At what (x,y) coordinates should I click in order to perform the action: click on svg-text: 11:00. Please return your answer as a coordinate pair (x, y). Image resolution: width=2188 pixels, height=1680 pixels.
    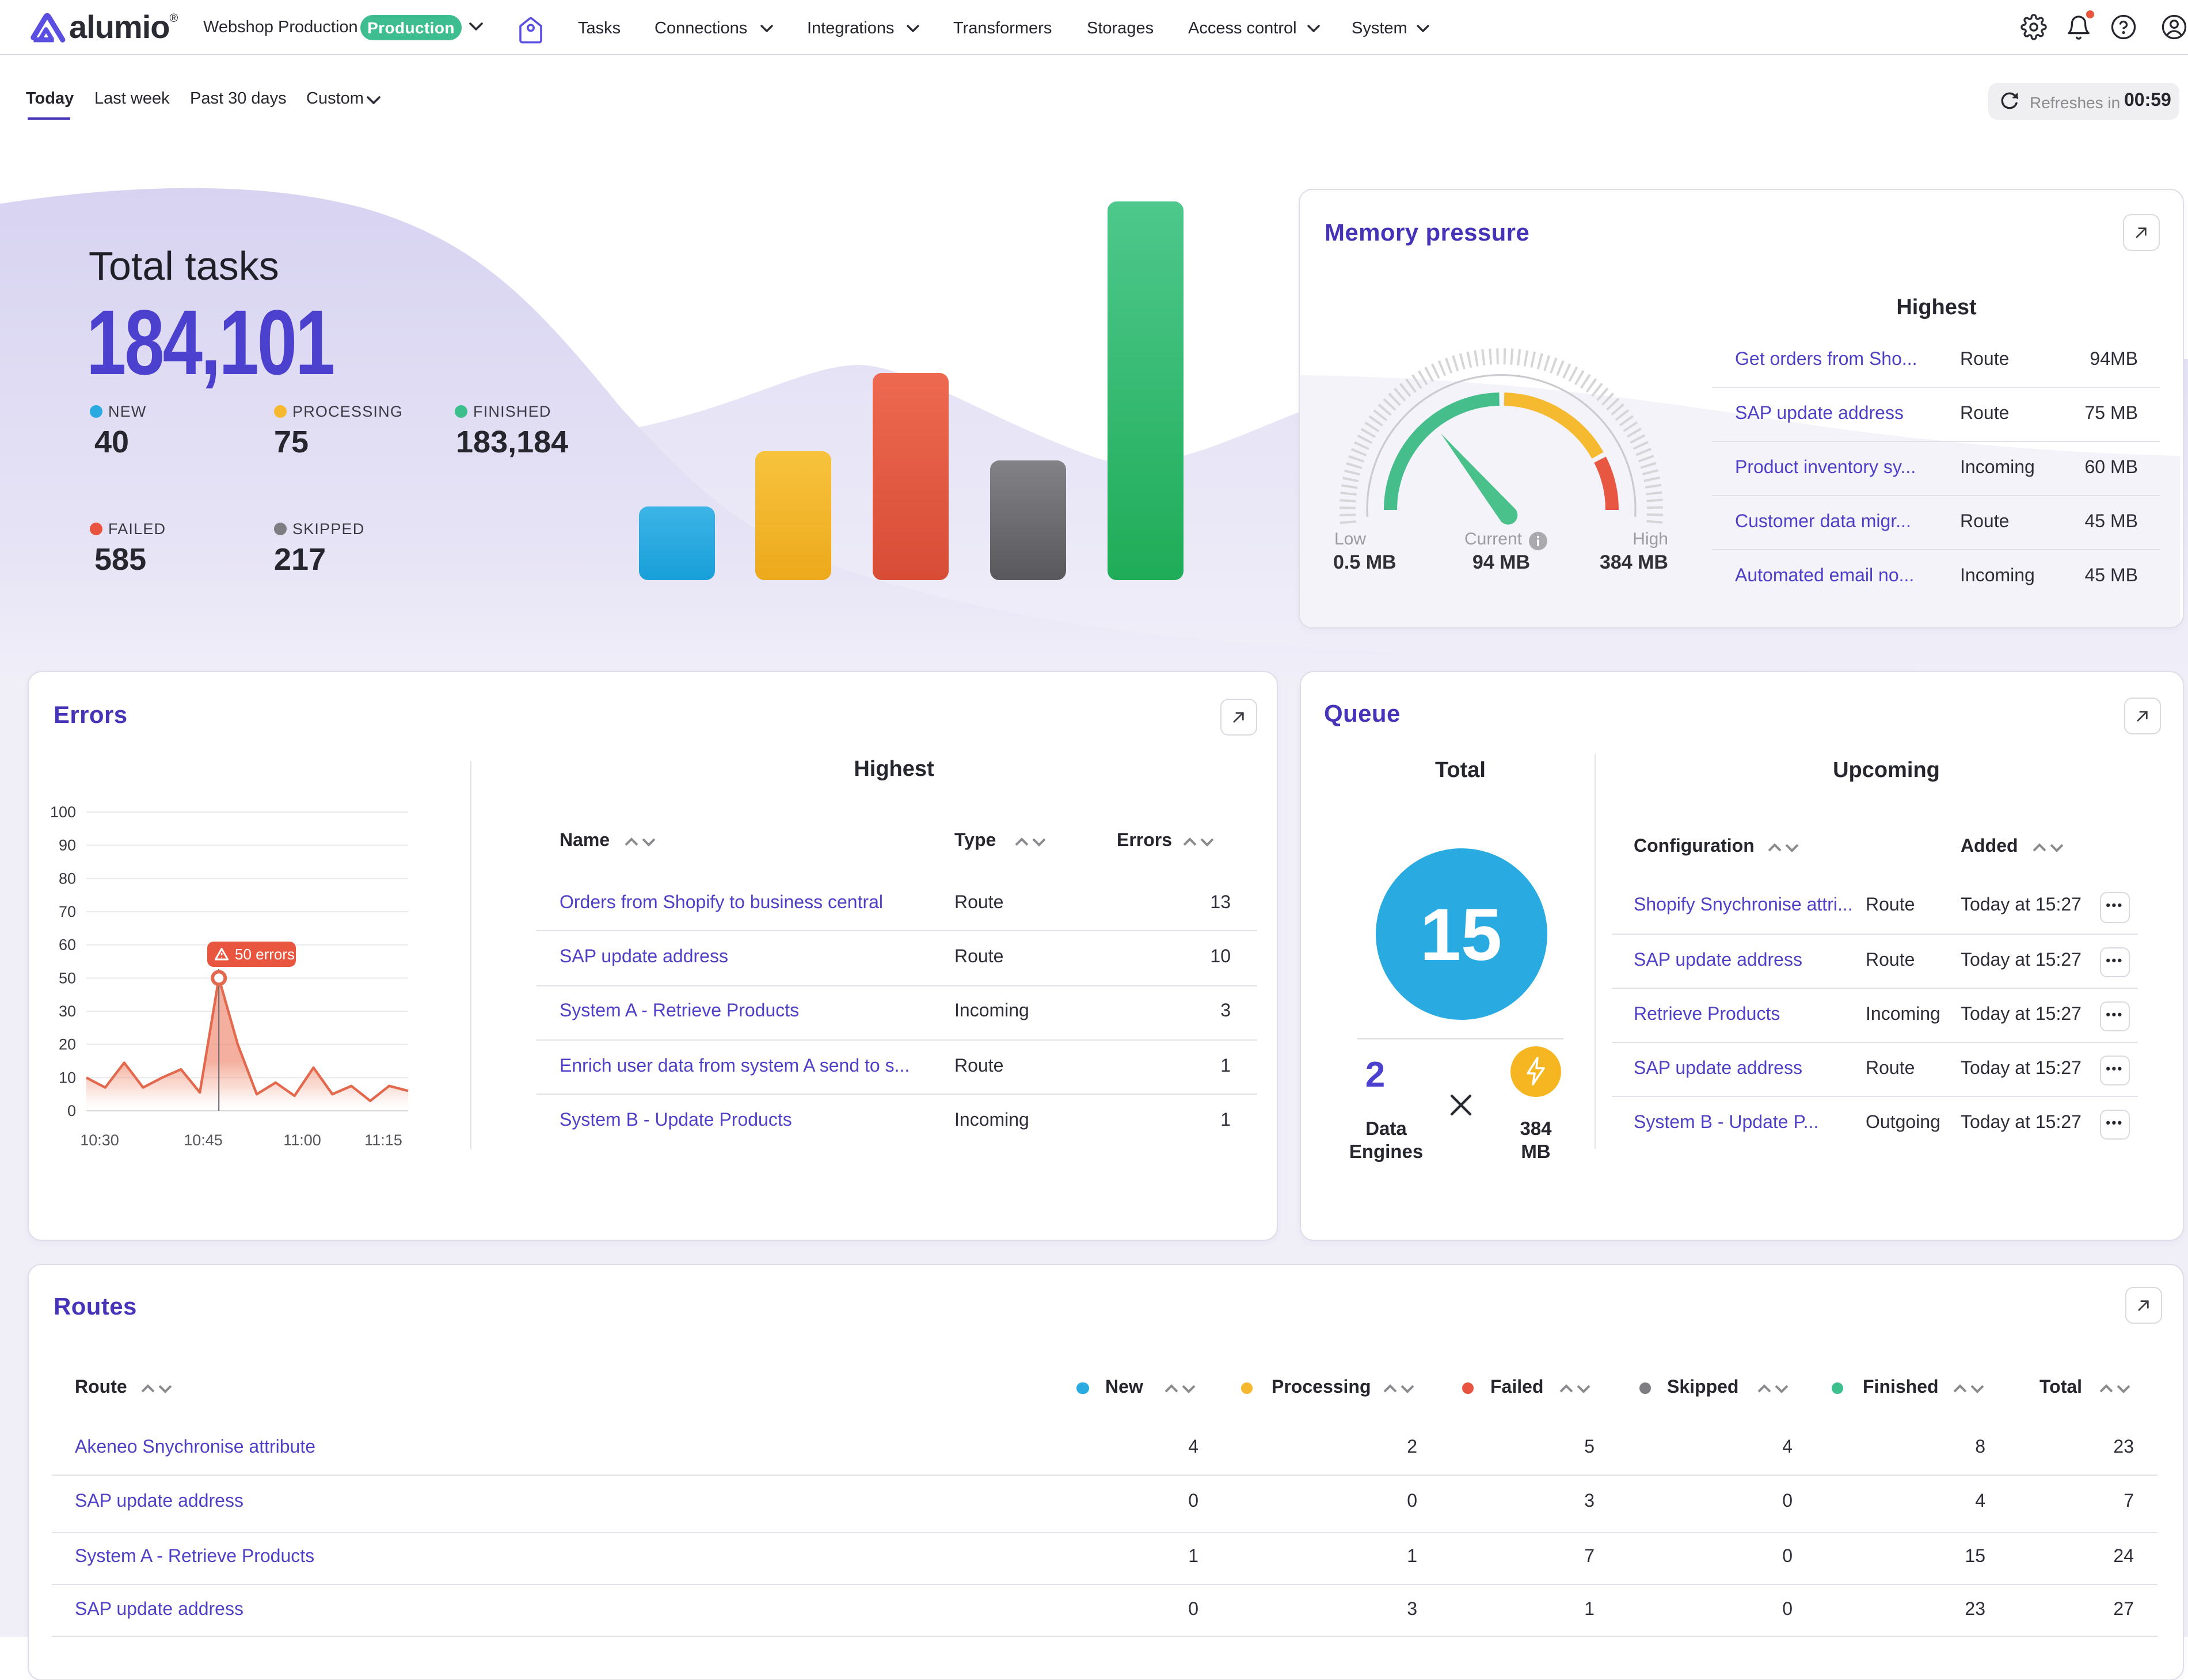
    Looking at the image, I should click on (302, 1140).